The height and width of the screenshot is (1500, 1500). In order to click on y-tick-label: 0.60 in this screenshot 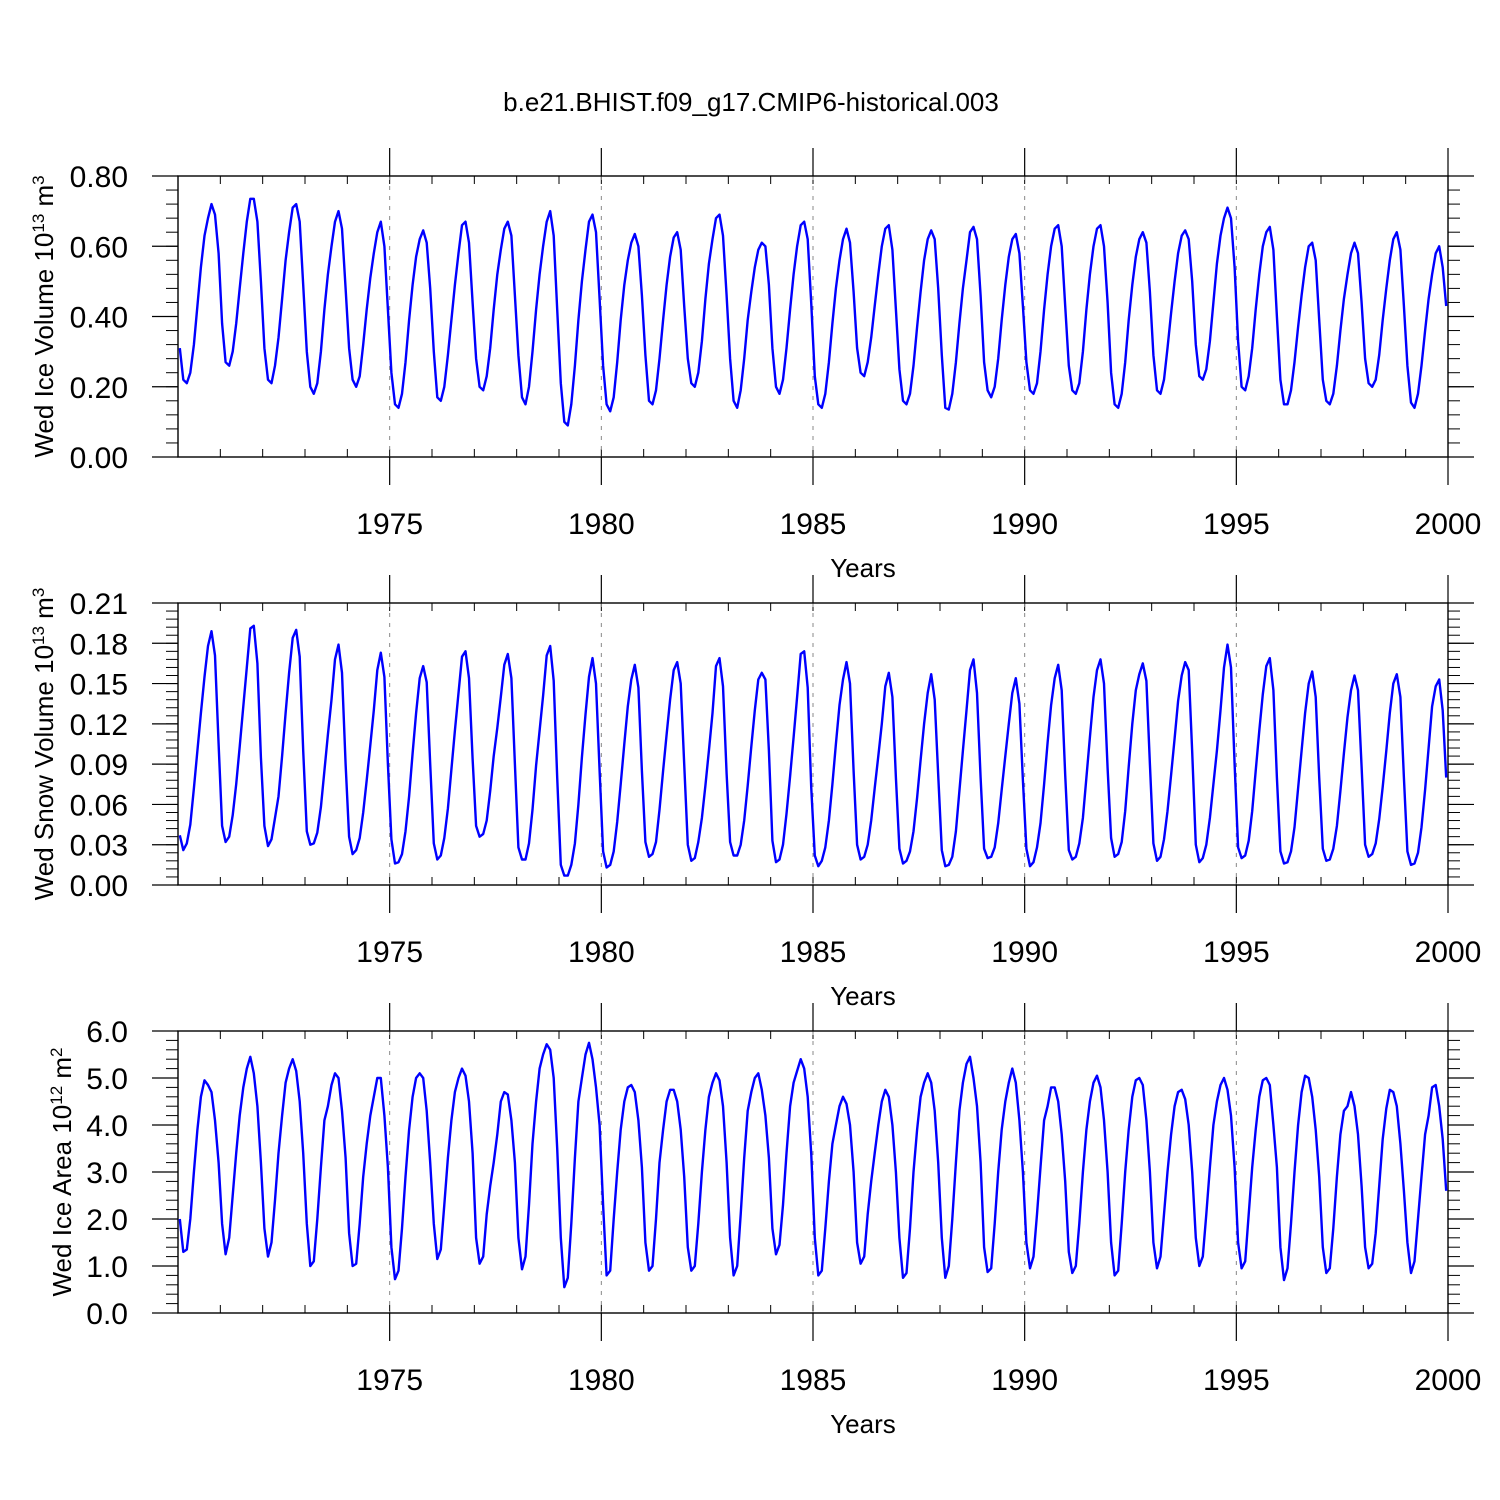, I will do `click(99, 247)`.